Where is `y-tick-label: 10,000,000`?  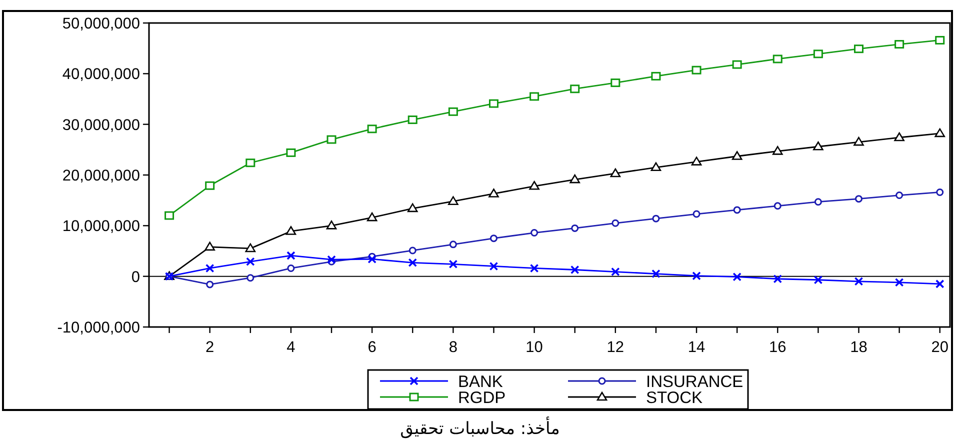 y-tick-label: 10,000,000 is located at coordinates (101, 227).